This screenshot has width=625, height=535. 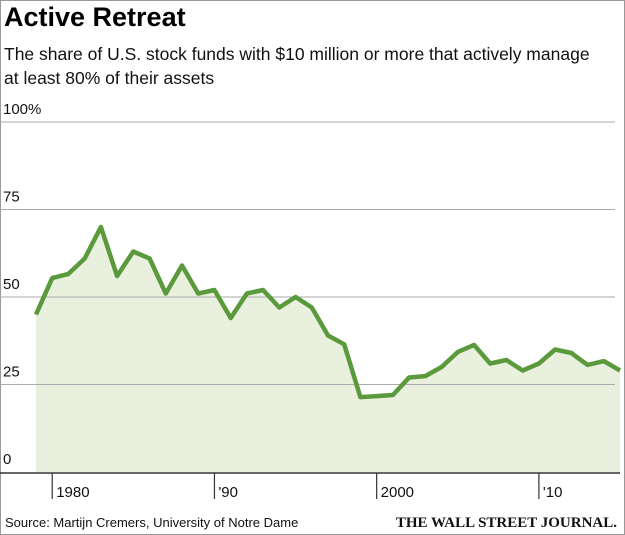 What do you see at coordinates (506, 523) in the screenshot?
I see `publisher: THE WALL STREET JOURNAL.` at bounding box center [506, 523].